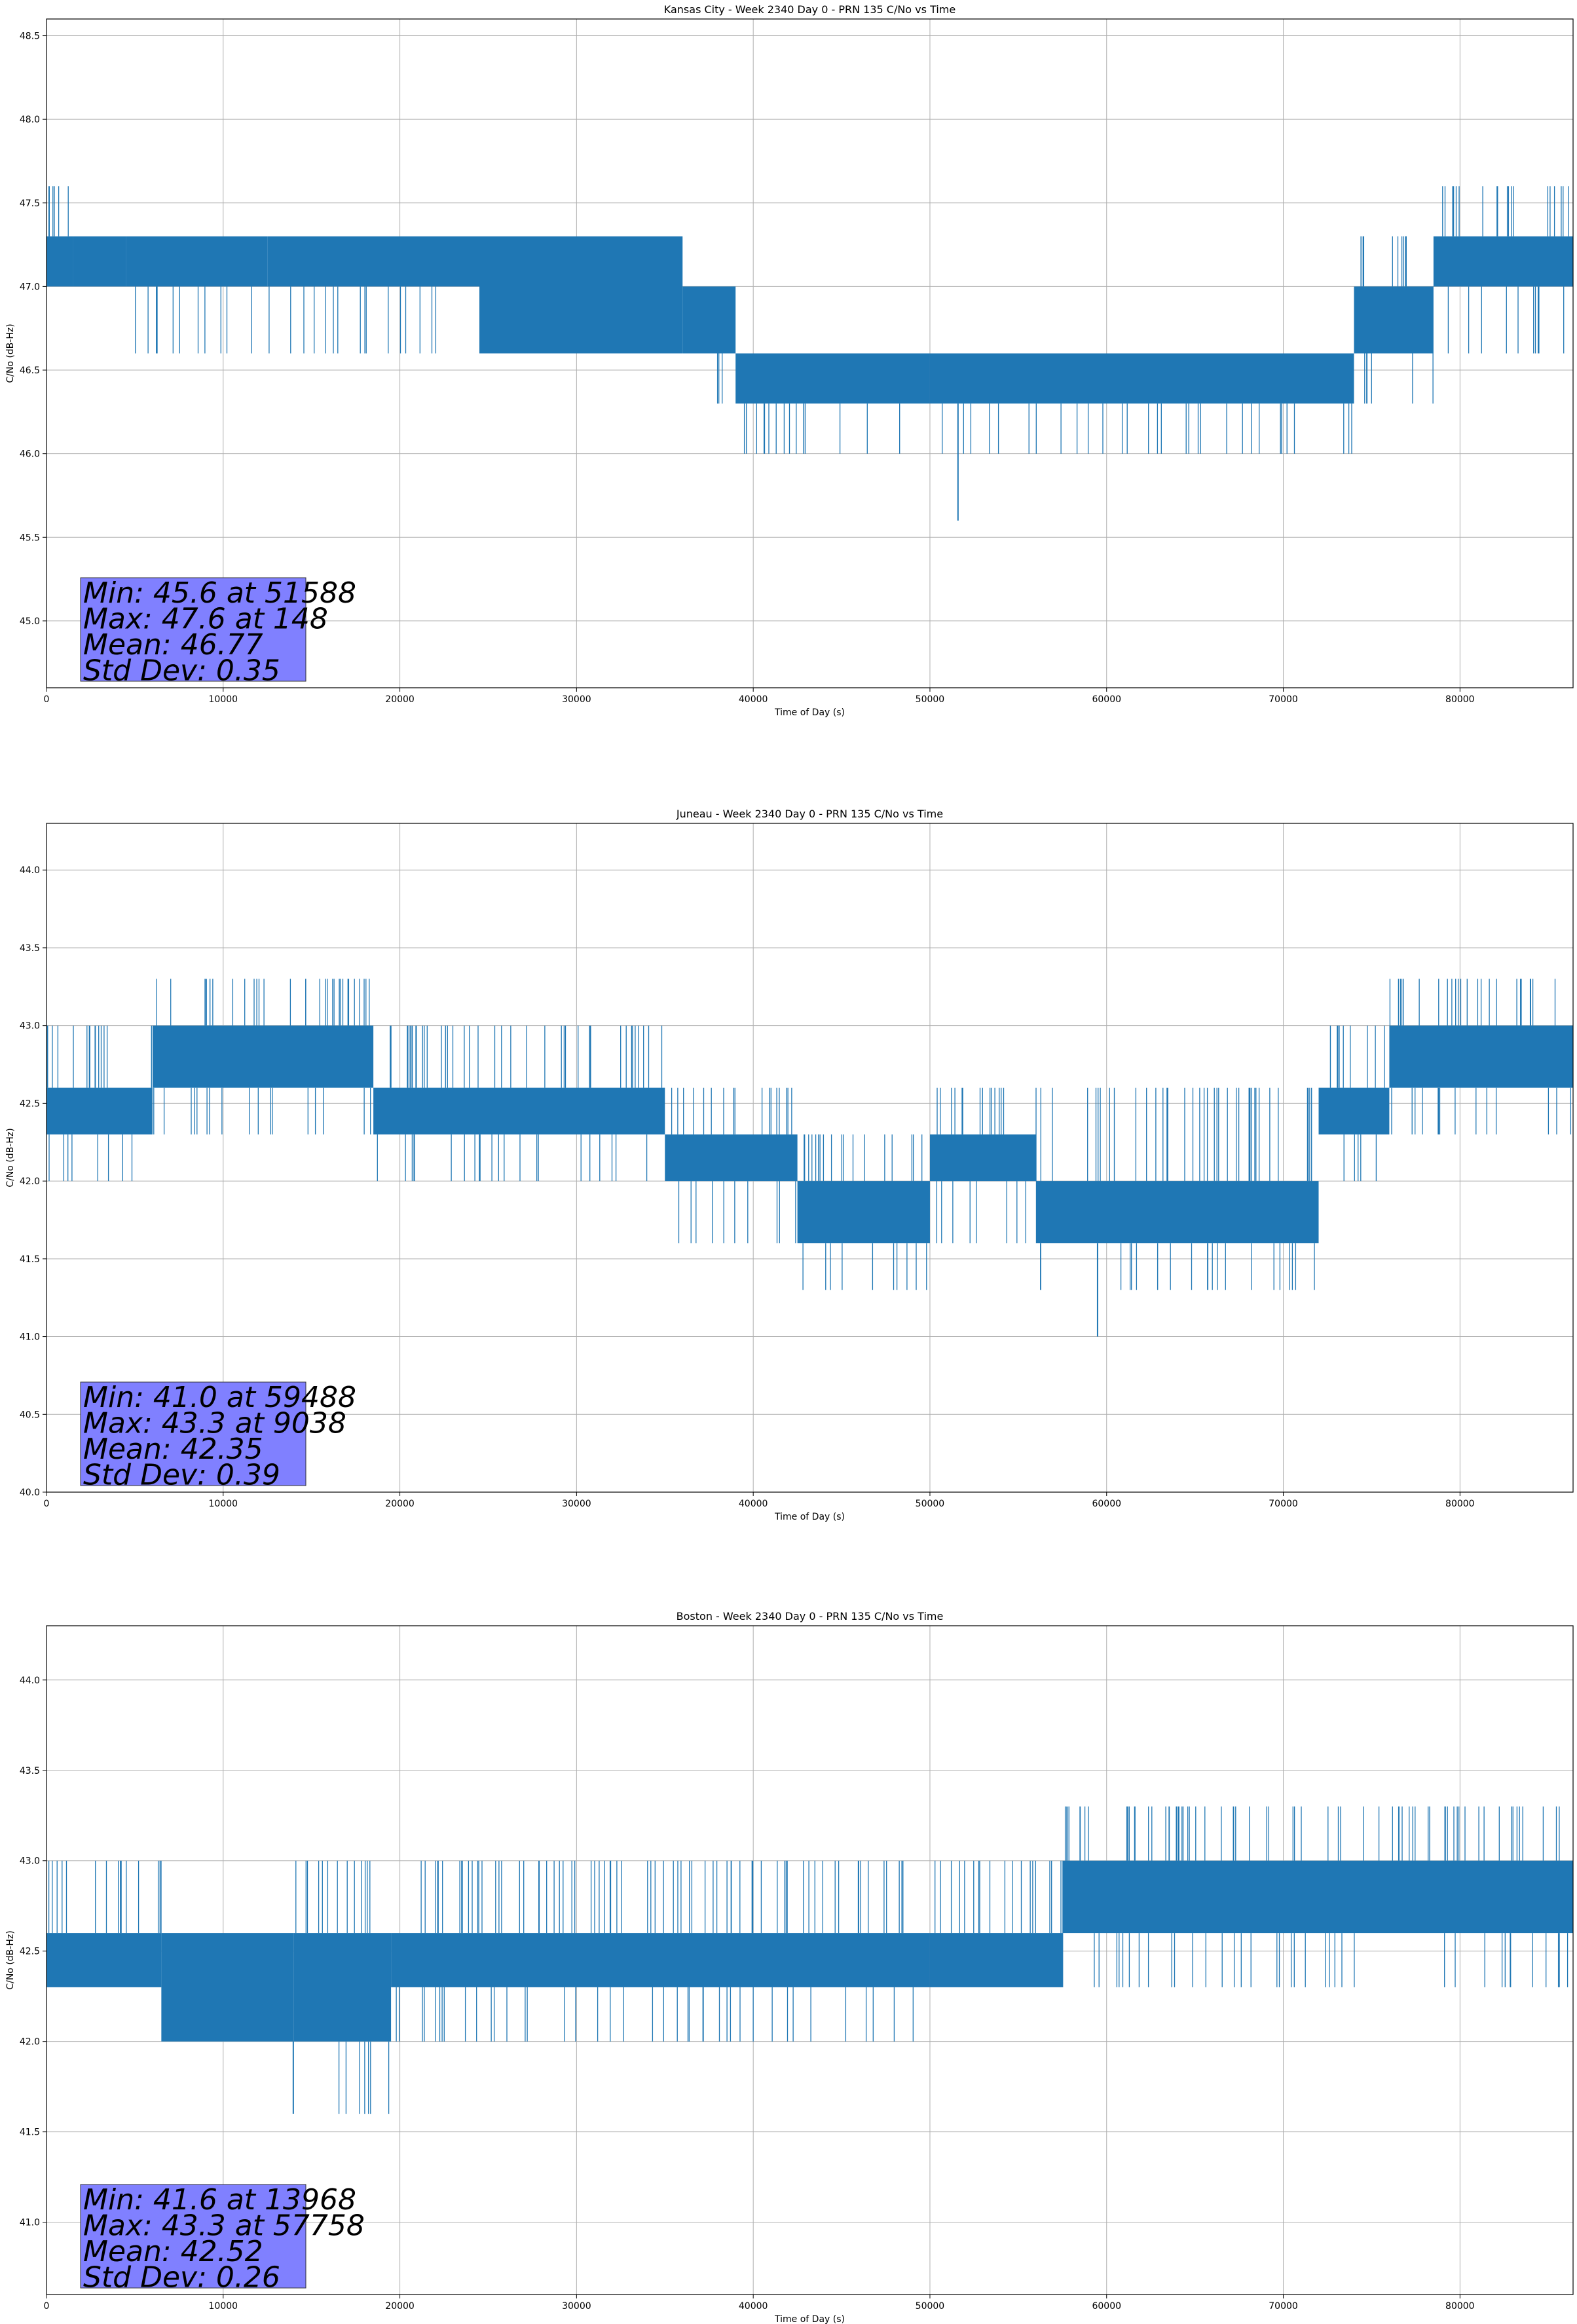  Describe the element at coordinates (219, 1397) in the screenshot. I see `stat-min: Min: 41.0 at 59488` at that location.